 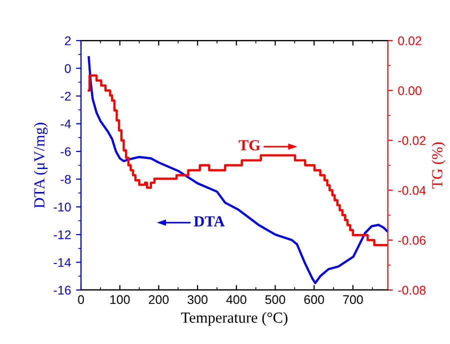 I want to click on x-tick-label: 600, so click(x=314, y=299).